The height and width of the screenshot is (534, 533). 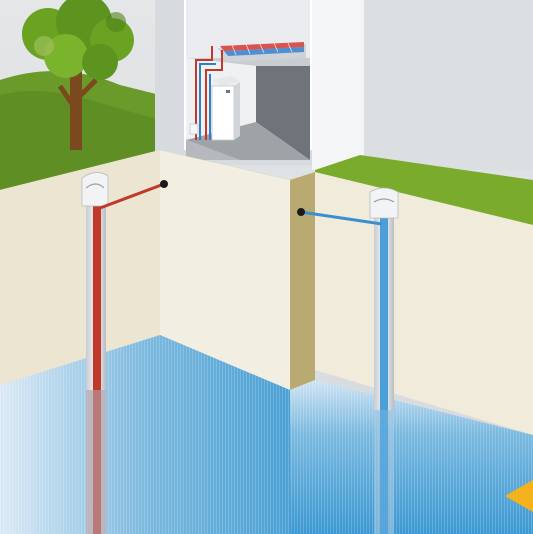 What do you see at coordinates (248, 62) in the screenshot?
I see `room-ceiling` at bounding box center [248, 62].